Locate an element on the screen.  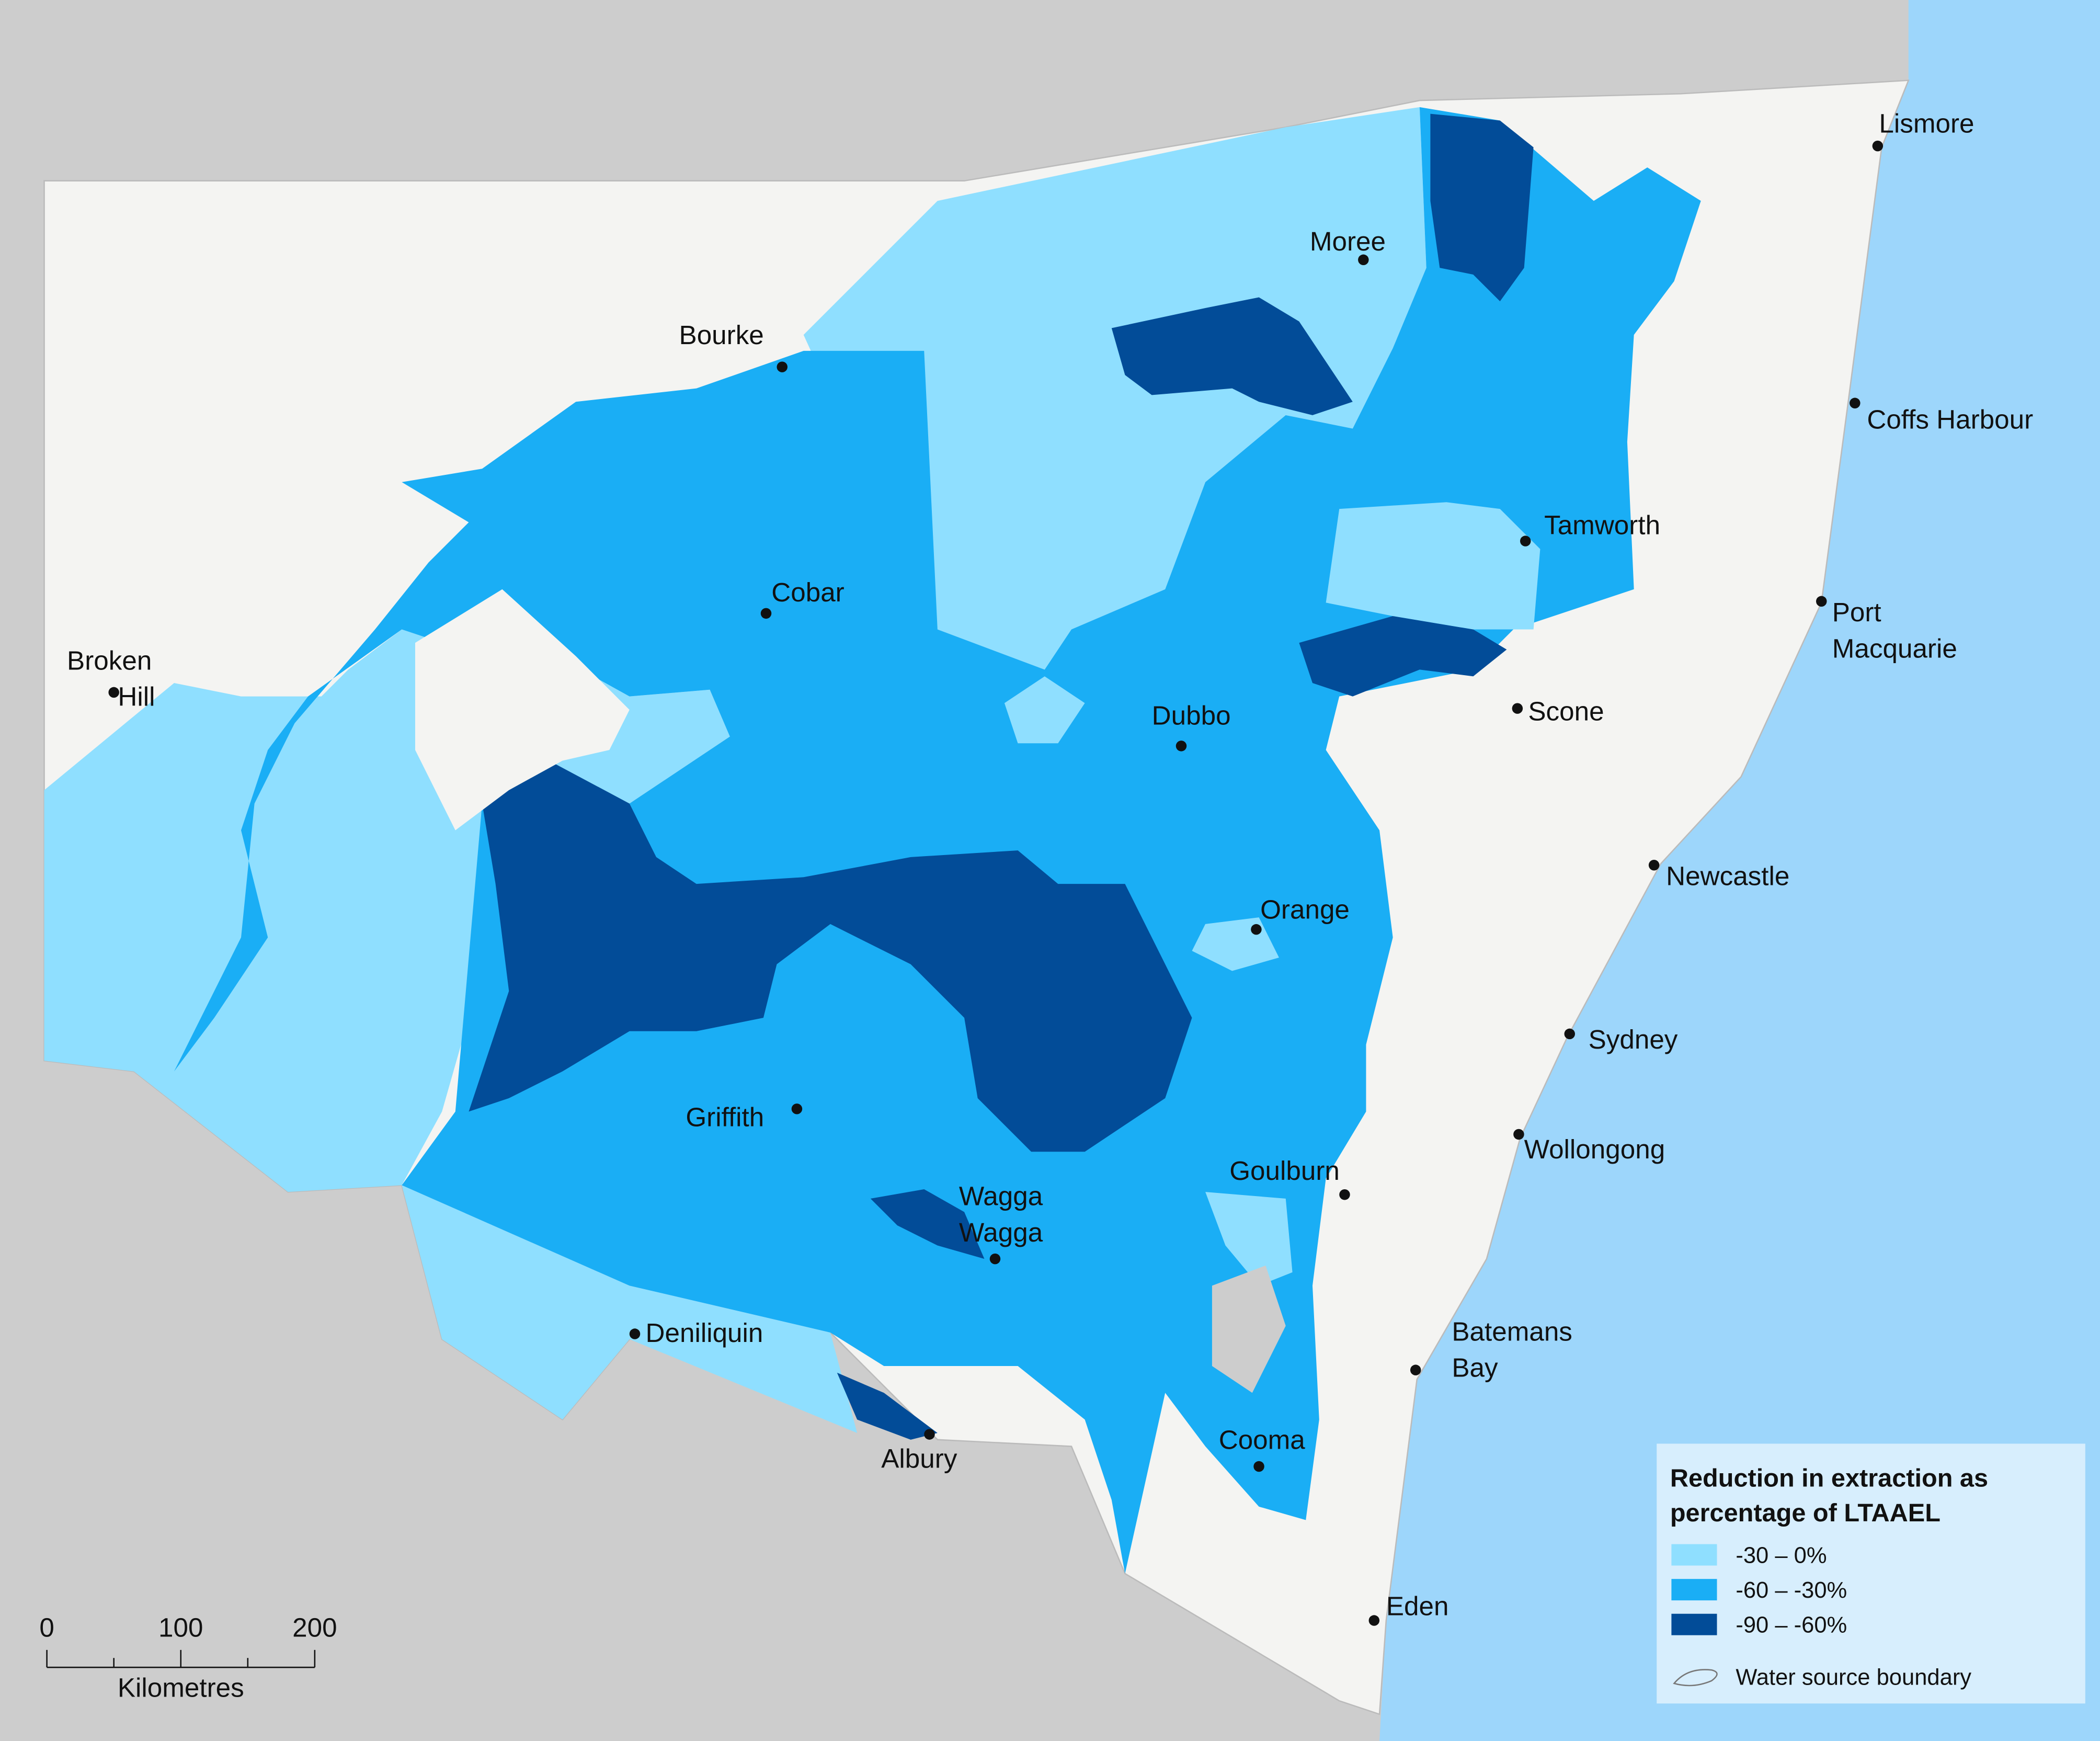
city-label: Coffs Harbour is located at coordinates (1950, 419).